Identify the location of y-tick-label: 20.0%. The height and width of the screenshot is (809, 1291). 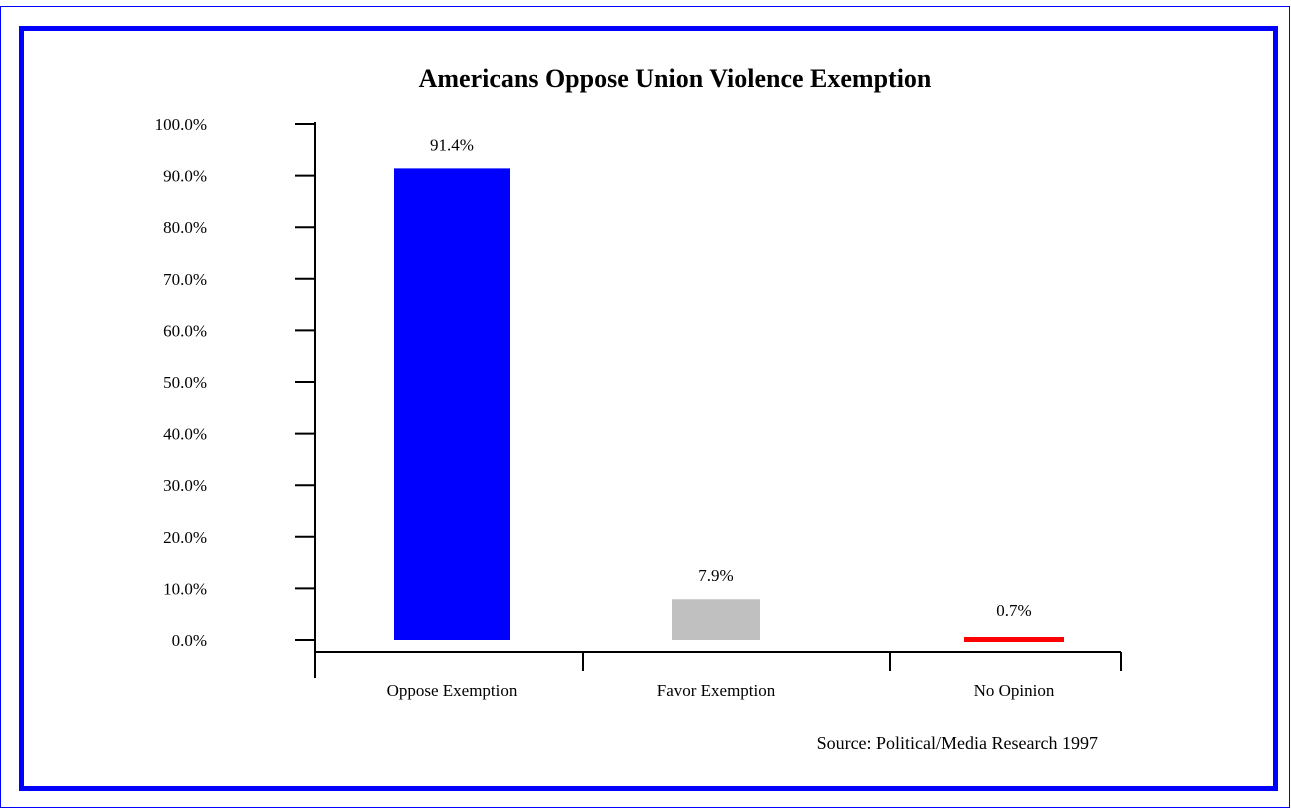
(185, 537).